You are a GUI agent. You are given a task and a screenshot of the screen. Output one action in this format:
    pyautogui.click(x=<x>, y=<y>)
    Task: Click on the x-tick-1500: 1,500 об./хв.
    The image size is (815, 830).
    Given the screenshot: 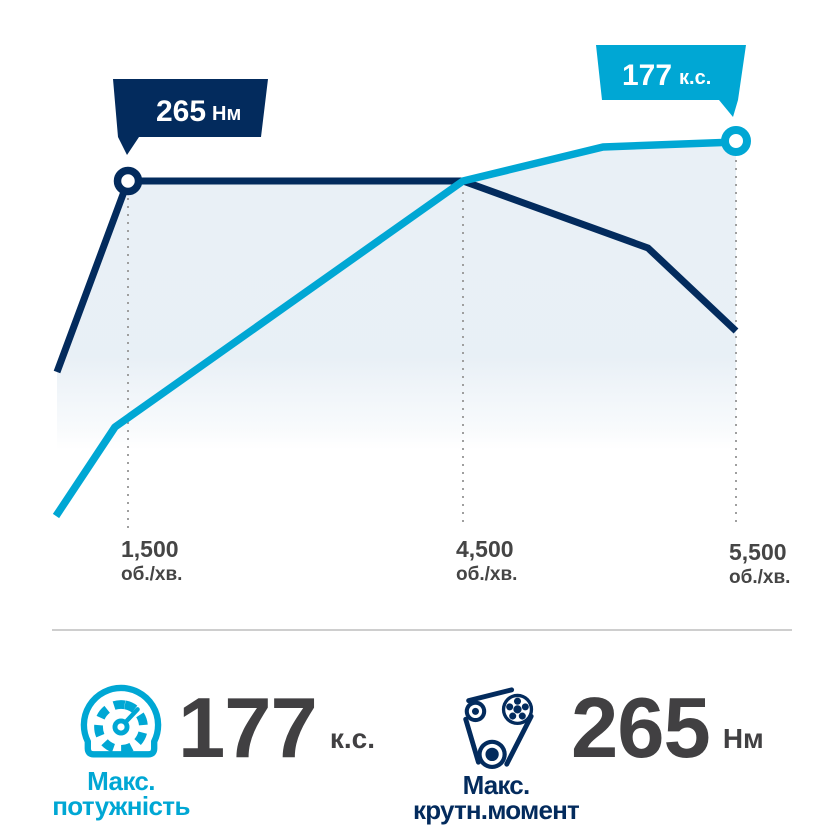 What is the action you would take?
    pyautogui.click(x=152, y=561)
    